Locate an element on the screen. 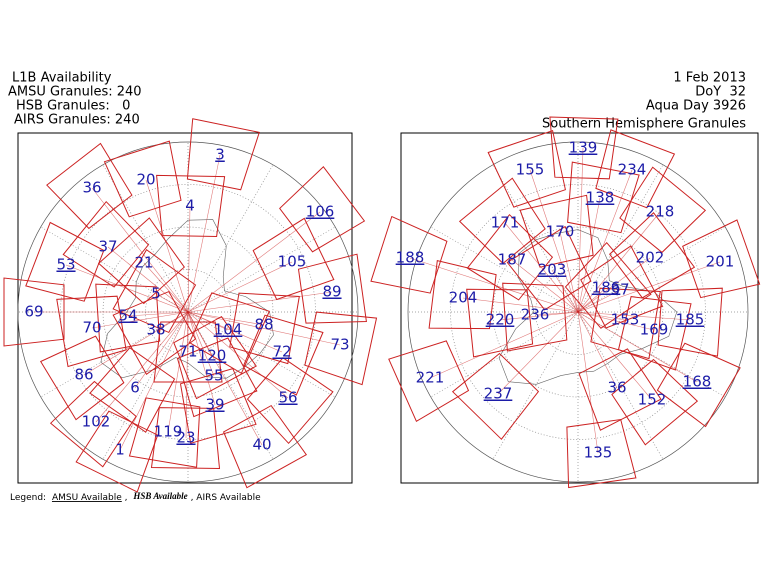 Image resolution: width=768 pixels, height=576 pixels. header-left-line: AMSU Granules: 240 is located at coordinates (75, 92).